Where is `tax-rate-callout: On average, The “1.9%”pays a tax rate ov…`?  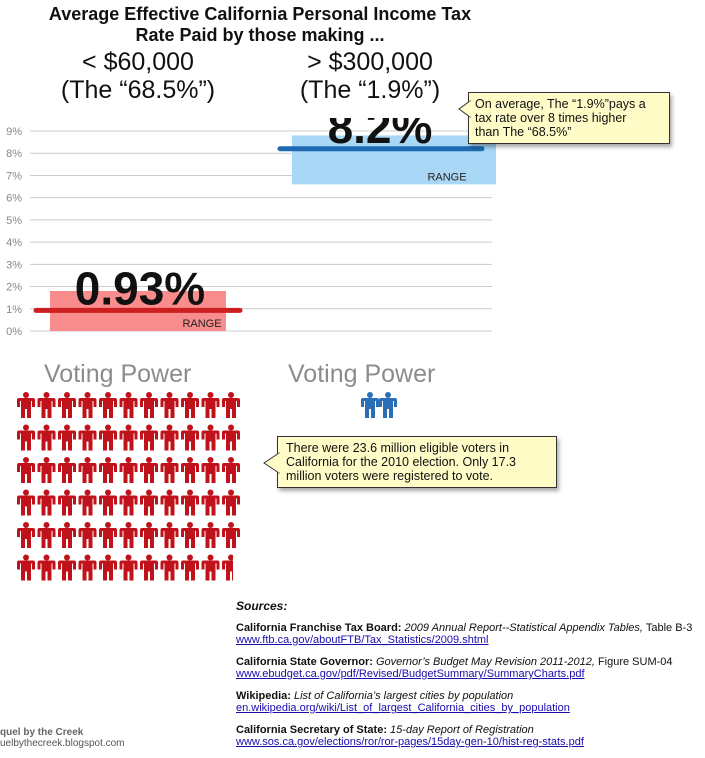 tax-rate-callout: On average, The “1.9%”pays a tax rate ov… is located at coordinates (564, 118).